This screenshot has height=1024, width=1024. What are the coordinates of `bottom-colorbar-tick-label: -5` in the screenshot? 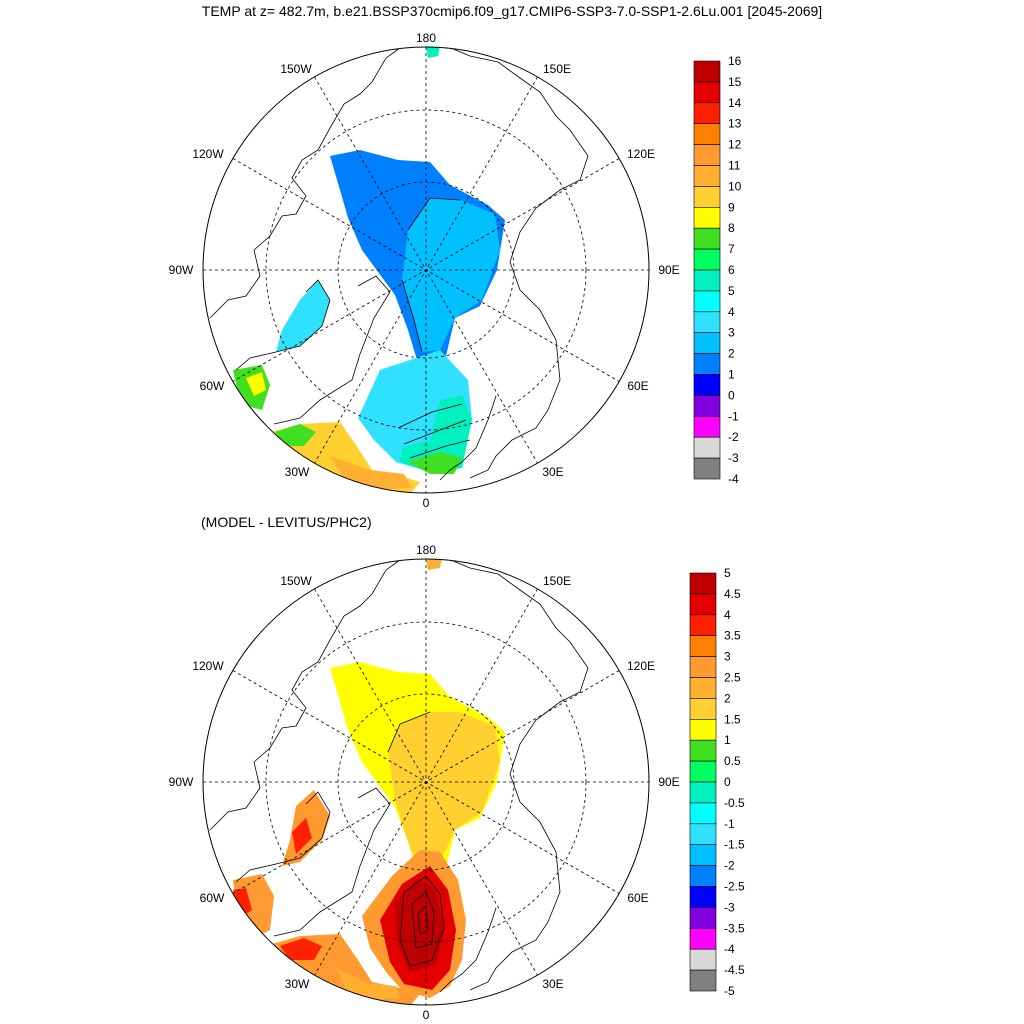 It's located at (729, 991).